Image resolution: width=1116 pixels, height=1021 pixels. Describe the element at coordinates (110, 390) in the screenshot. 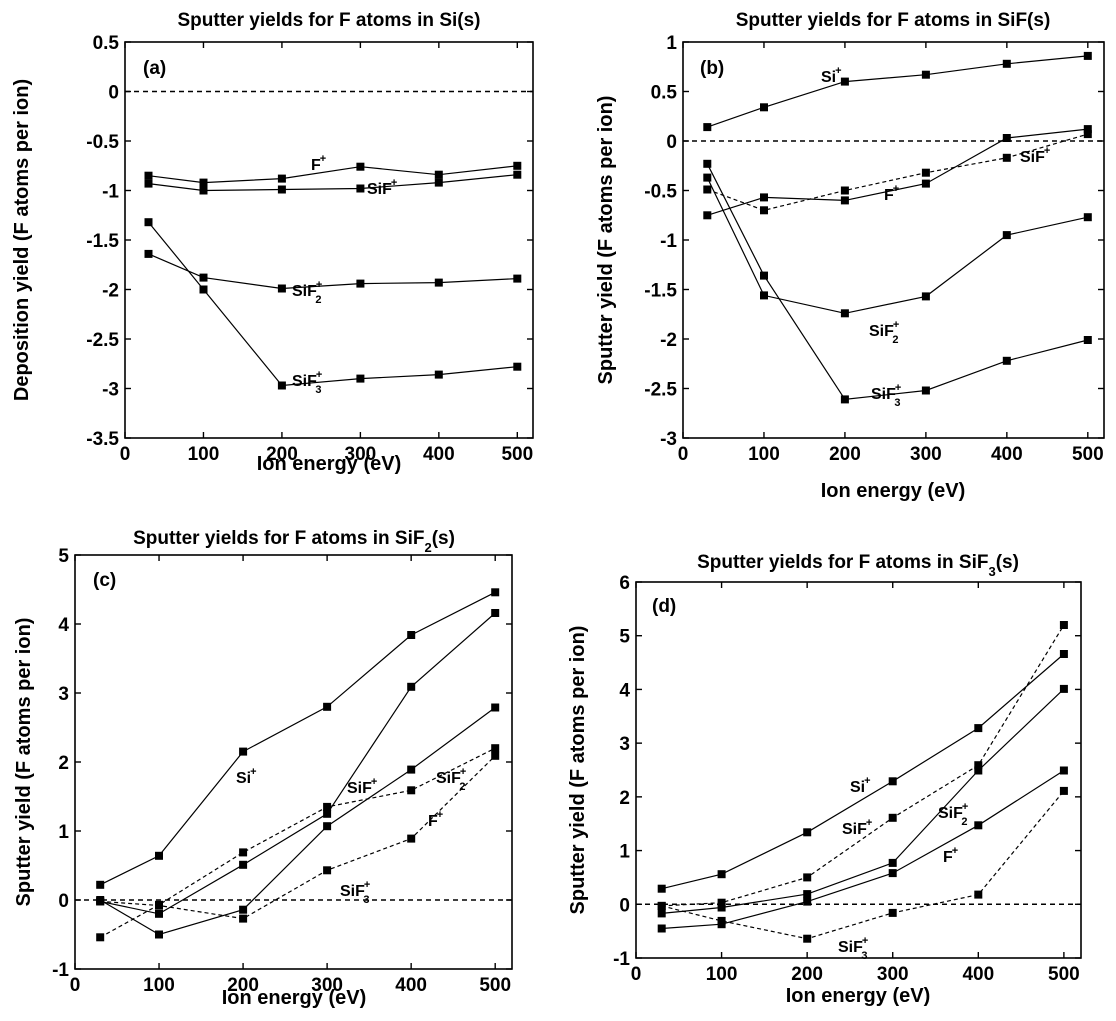

I see `y-tick-label: -3` at that location.